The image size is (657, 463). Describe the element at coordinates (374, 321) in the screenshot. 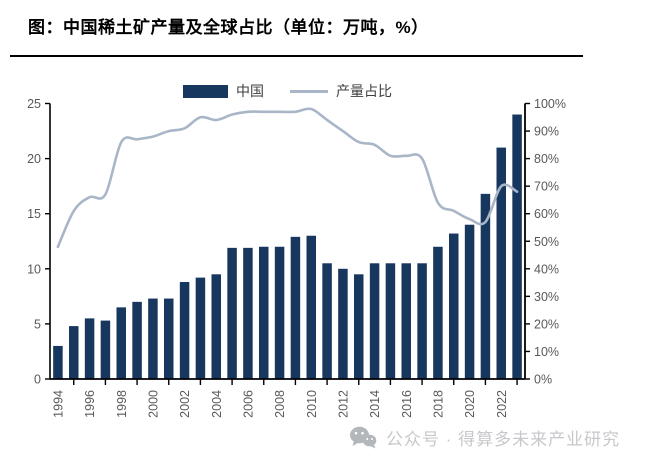

I see `bar-2014` at that location.